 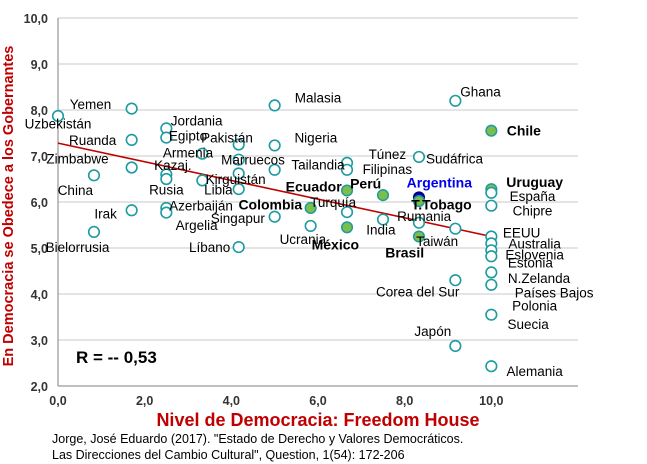 I want to click on y-tick-label: 6,0, so click(x=39, y=203).